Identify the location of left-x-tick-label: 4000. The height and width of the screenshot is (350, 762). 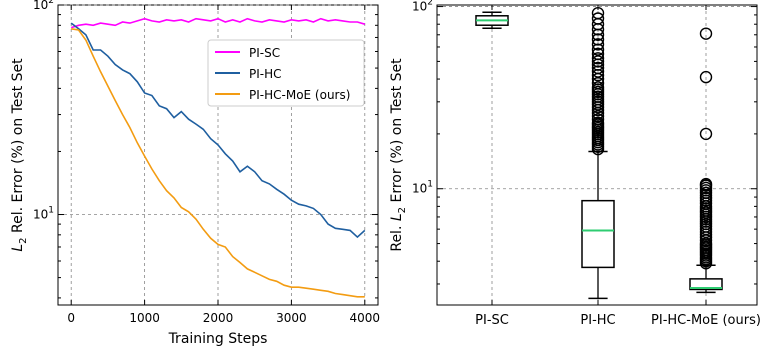
(365, 318).